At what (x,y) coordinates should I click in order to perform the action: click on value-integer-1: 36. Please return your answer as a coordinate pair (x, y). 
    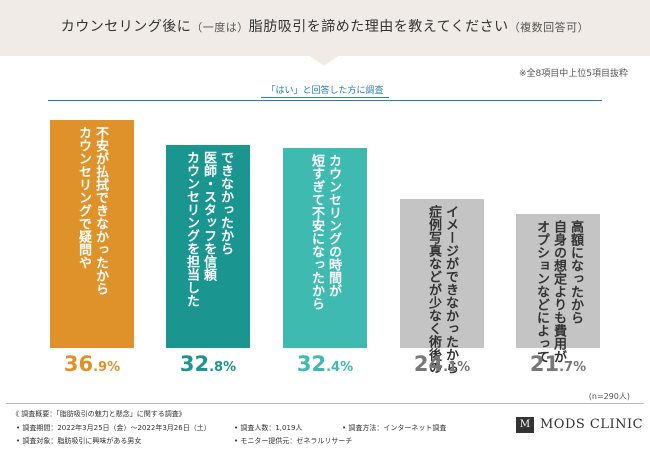
    Looking at the image, I should click on (78, 364).